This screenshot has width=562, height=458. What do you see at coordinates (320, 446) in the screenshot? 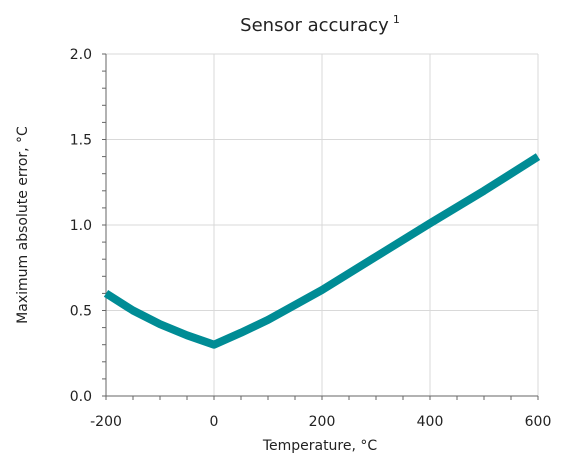
I see `x-axis-label: Temperature, °C` at bounding box center [320, 446].